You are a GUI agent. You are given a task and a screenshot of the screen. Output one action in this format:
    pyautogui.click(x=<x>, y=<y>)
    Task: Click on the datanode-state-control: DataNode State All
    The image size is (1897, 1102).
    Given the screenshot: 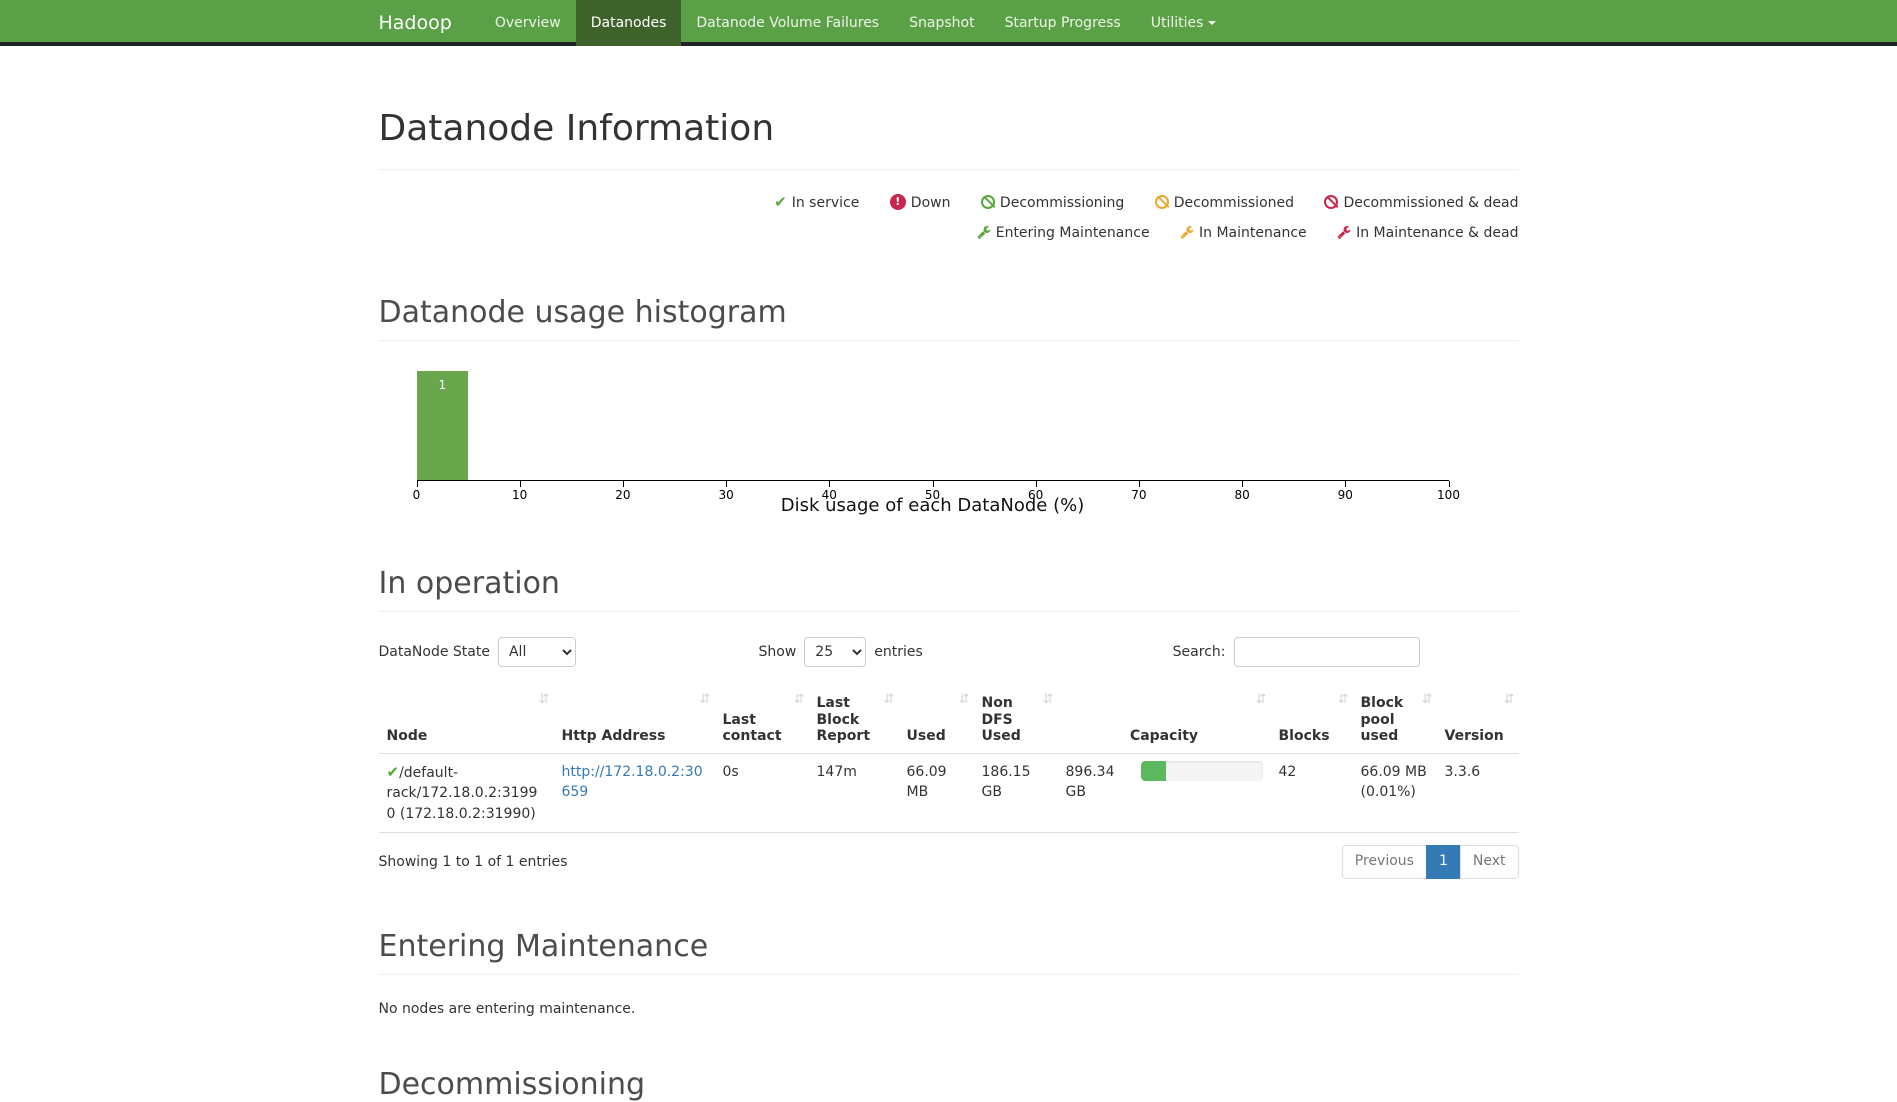 What is the action you would take?
    pyautogui.click(x=569, y=652)
    